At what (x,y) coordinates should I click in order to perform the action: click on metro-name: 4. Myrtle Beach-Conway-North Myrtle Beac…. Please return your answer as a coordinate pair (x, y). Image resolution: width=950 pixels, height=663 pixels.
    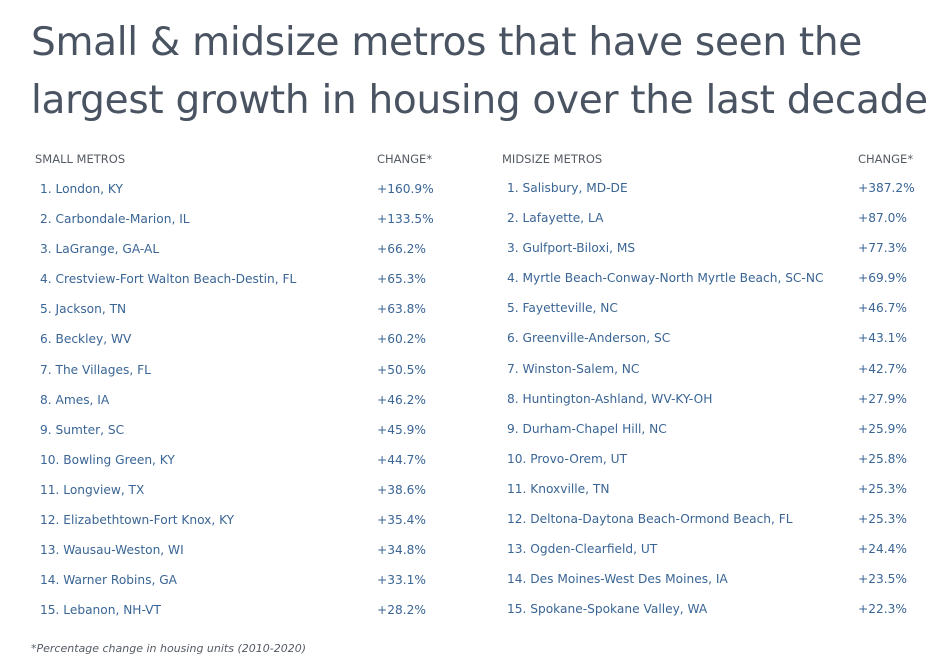
    Looking at the image, I should click on (665, 278).